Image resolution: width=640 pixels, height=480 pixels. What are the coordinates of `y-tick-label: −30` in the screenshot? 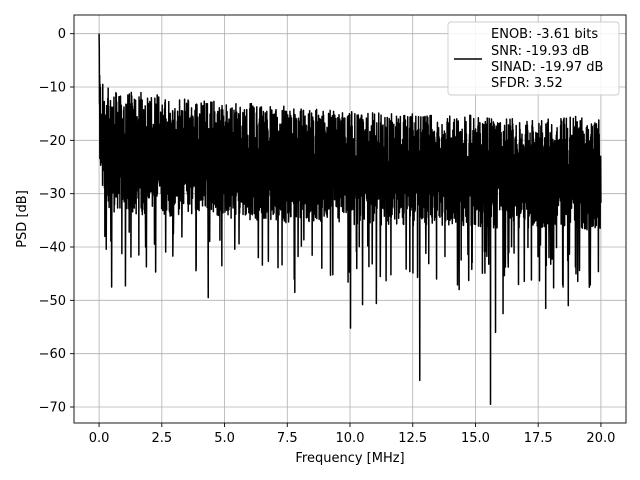 It's located at (52, 194).